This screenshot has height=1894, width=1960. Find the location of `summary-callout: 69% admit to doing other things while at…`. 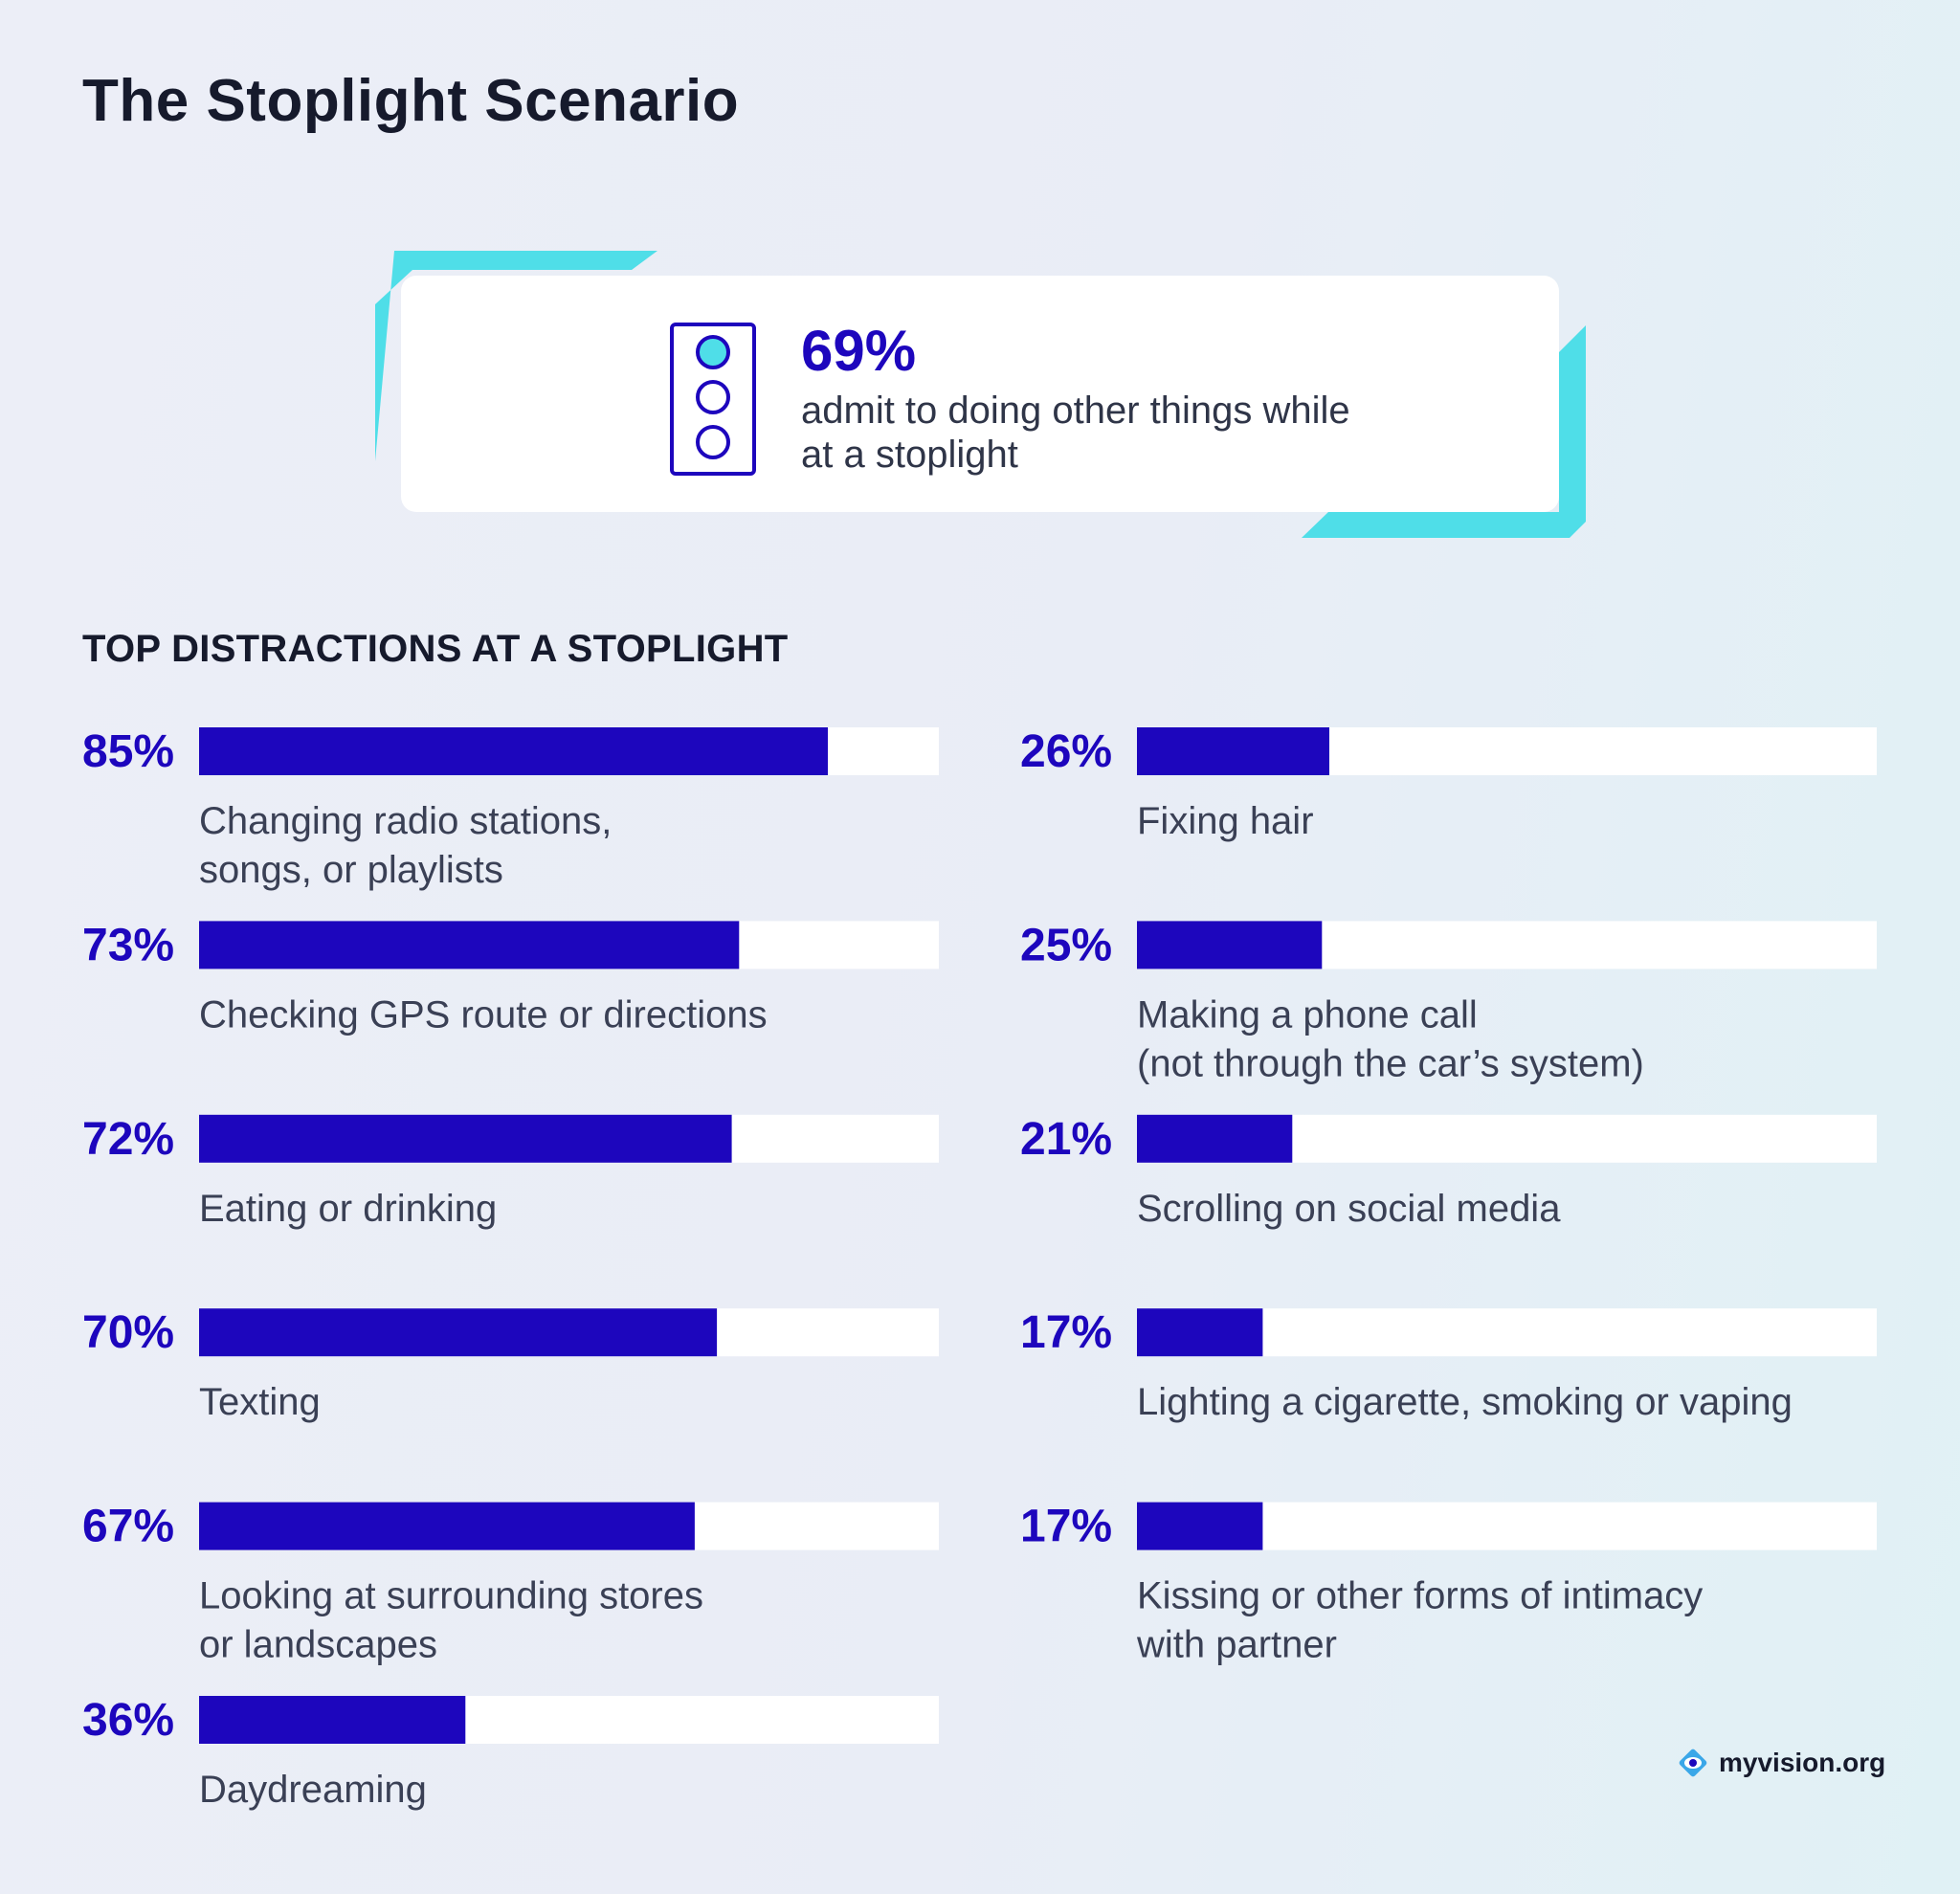

summary-callout: 69% admit to doing other things while at… is located at coordinates (980, 394).